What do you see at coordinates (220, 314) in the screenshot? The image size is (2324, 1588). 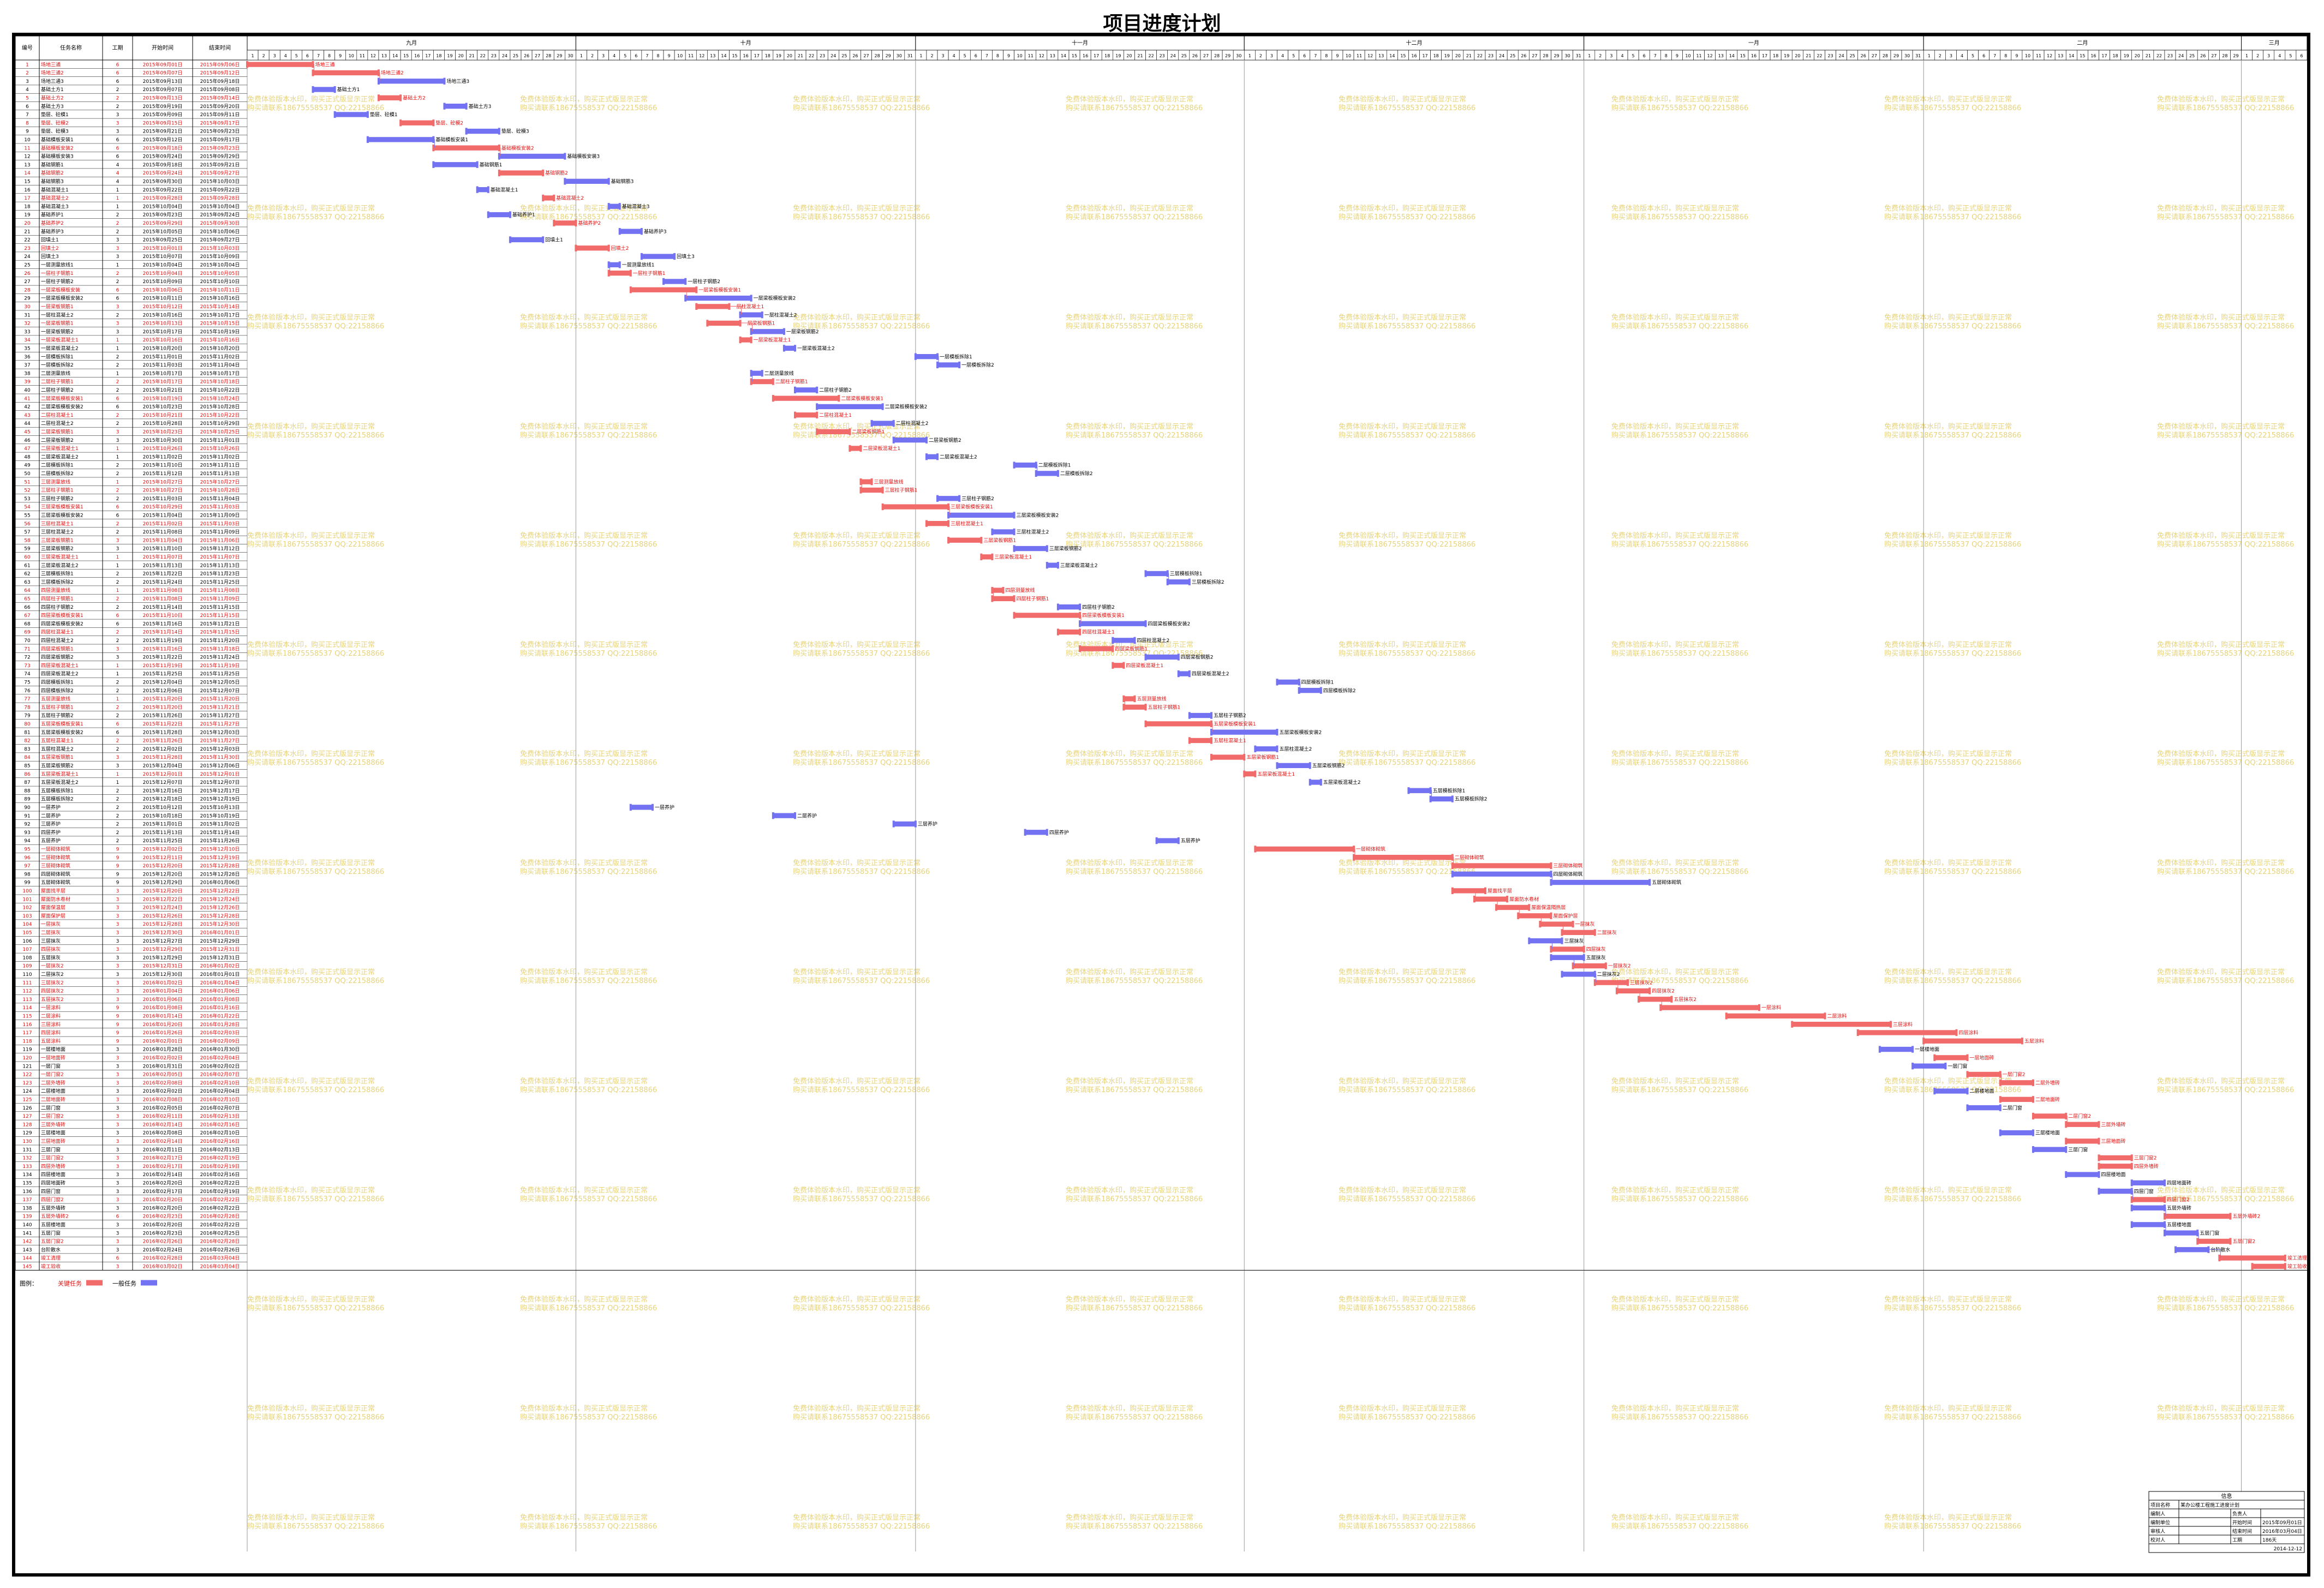 I see `table-cell: 2015年10月17日` at bounding box center [220, 314].